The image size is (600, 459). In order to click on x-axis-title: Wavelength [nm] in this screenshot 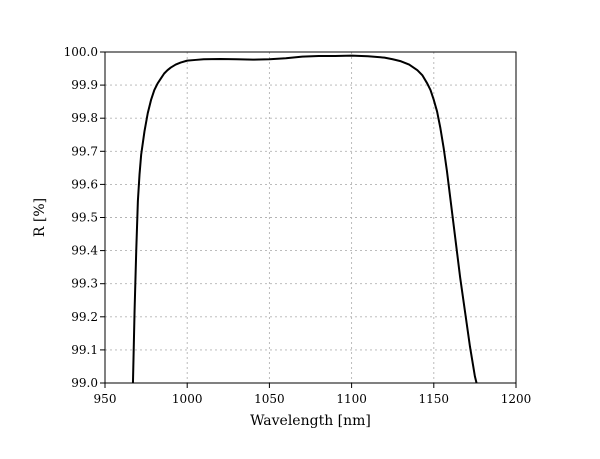, I will do `click(310, 421)`.